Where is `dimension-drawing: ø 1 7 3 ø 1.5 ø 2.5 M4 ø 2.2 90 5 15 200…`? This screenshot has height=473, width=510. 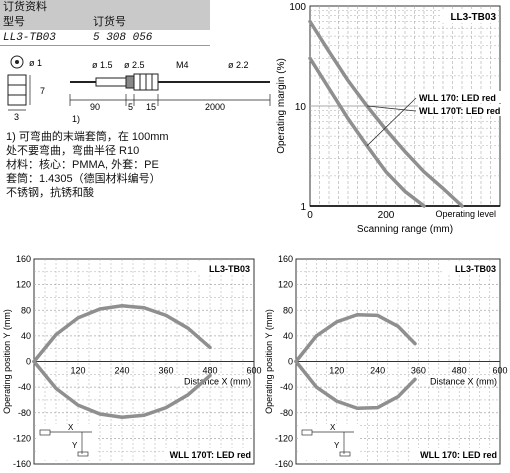 dimension-drawing: ø 1 7 3 ø 1.5 ø 2.5 M4 ø 2.2 90 5 15 200… is located at coordinates (139, 89).